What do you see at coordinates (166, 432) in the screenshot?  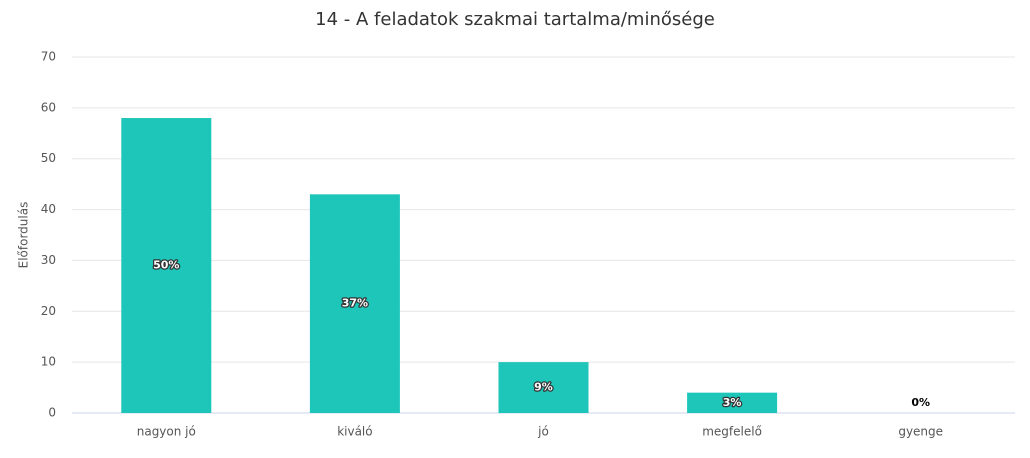 I see `x-tick-label: nagyon jó` at bounding box center [166, 432].